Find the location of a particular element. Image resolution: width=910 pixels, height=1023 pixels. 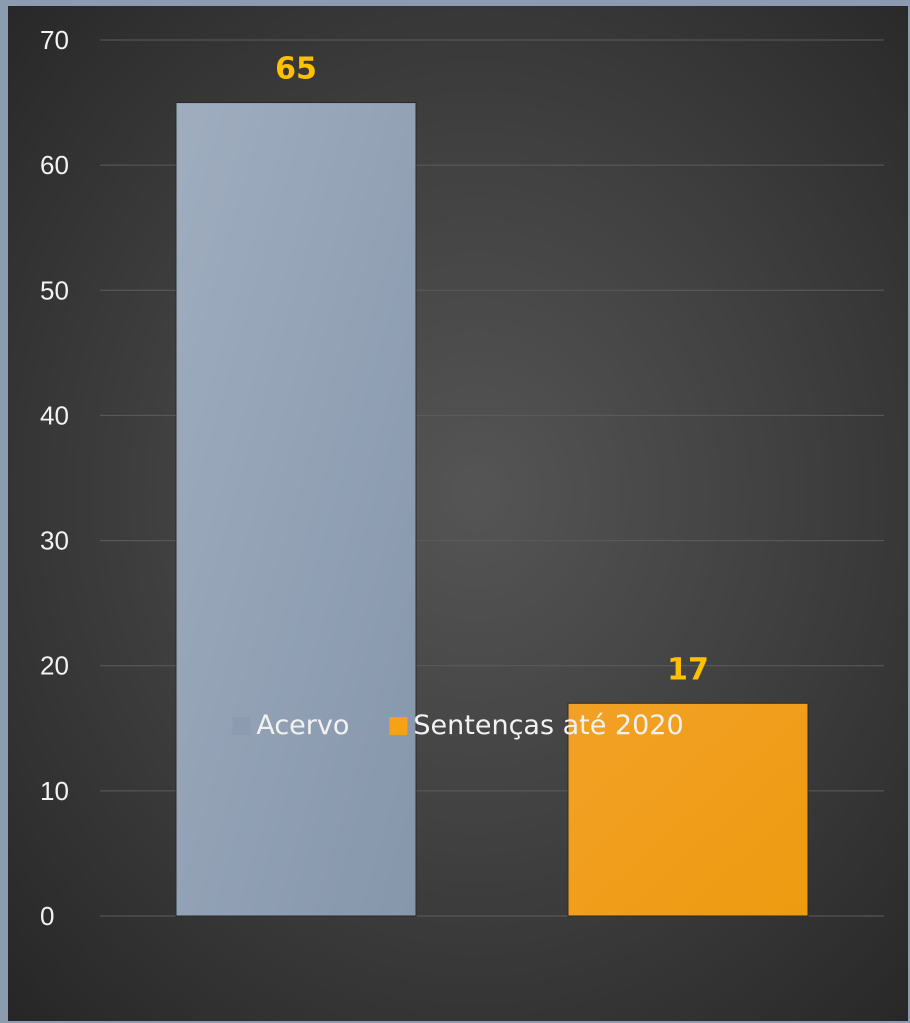

legend-label: Sentenças até 2020 is located at coordinates (548, 725).